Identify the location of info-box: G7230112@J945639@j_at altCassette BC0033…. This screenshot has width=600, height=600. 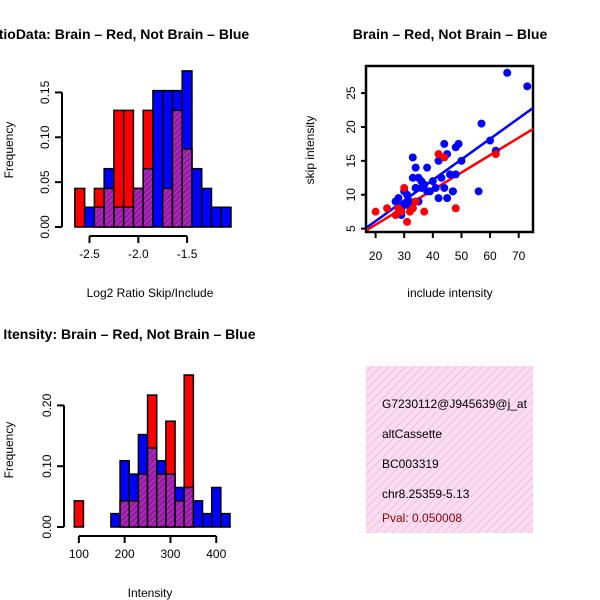
(449, 449).